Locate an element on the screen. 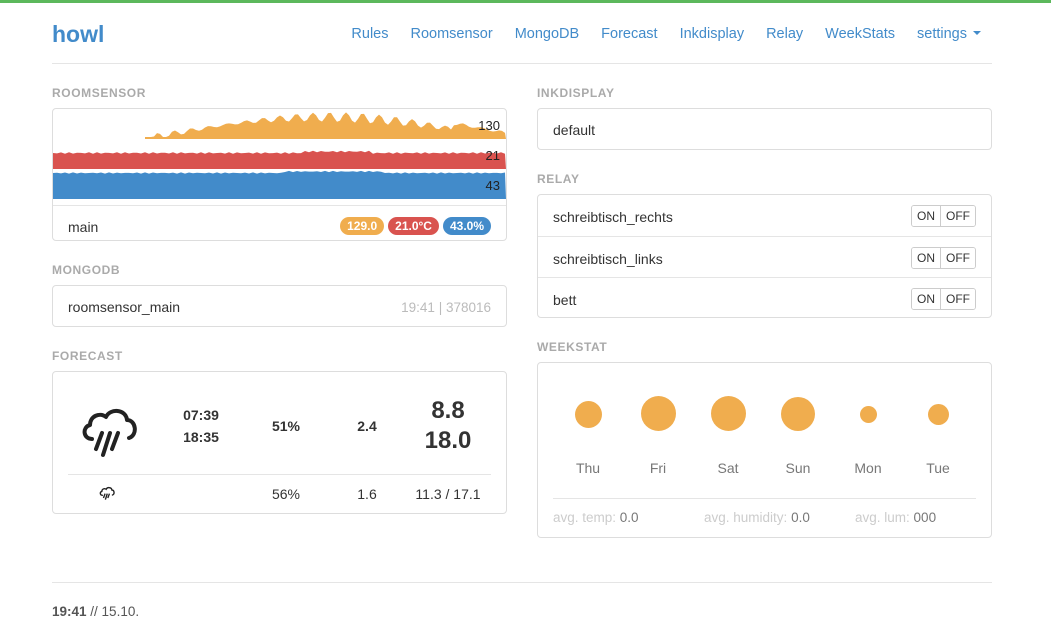 The height and width of the screenshot is (639, 1051). lum-badge: 129.0 is located at coordinates (362, 226).